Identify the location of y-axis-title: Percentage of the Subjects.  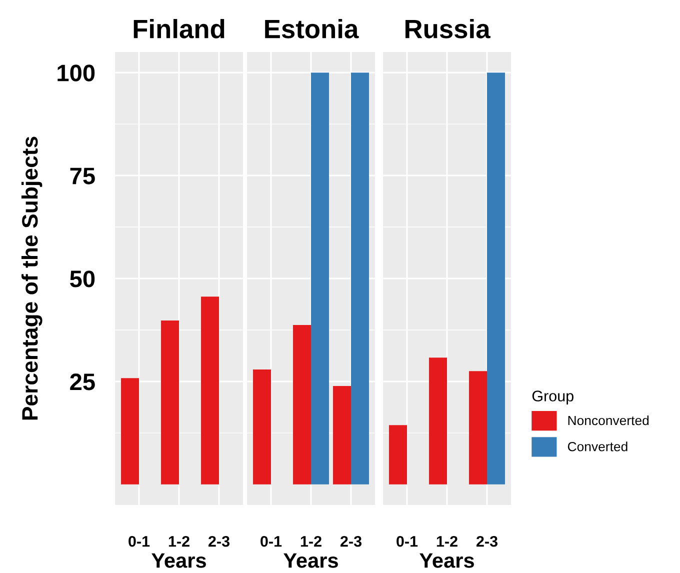
(31, 278).